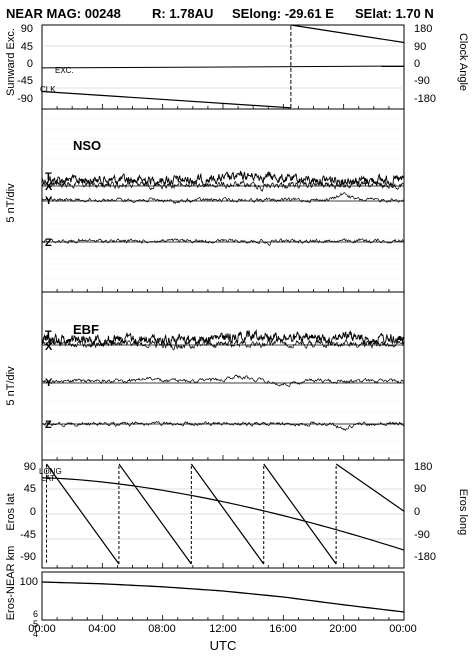 This screenshot has width=473, height=656. What do you see at coordinates (25, 99) in the screenshot?
I see `ytick-sunward-4: -90` at bounding box center [25, 99].